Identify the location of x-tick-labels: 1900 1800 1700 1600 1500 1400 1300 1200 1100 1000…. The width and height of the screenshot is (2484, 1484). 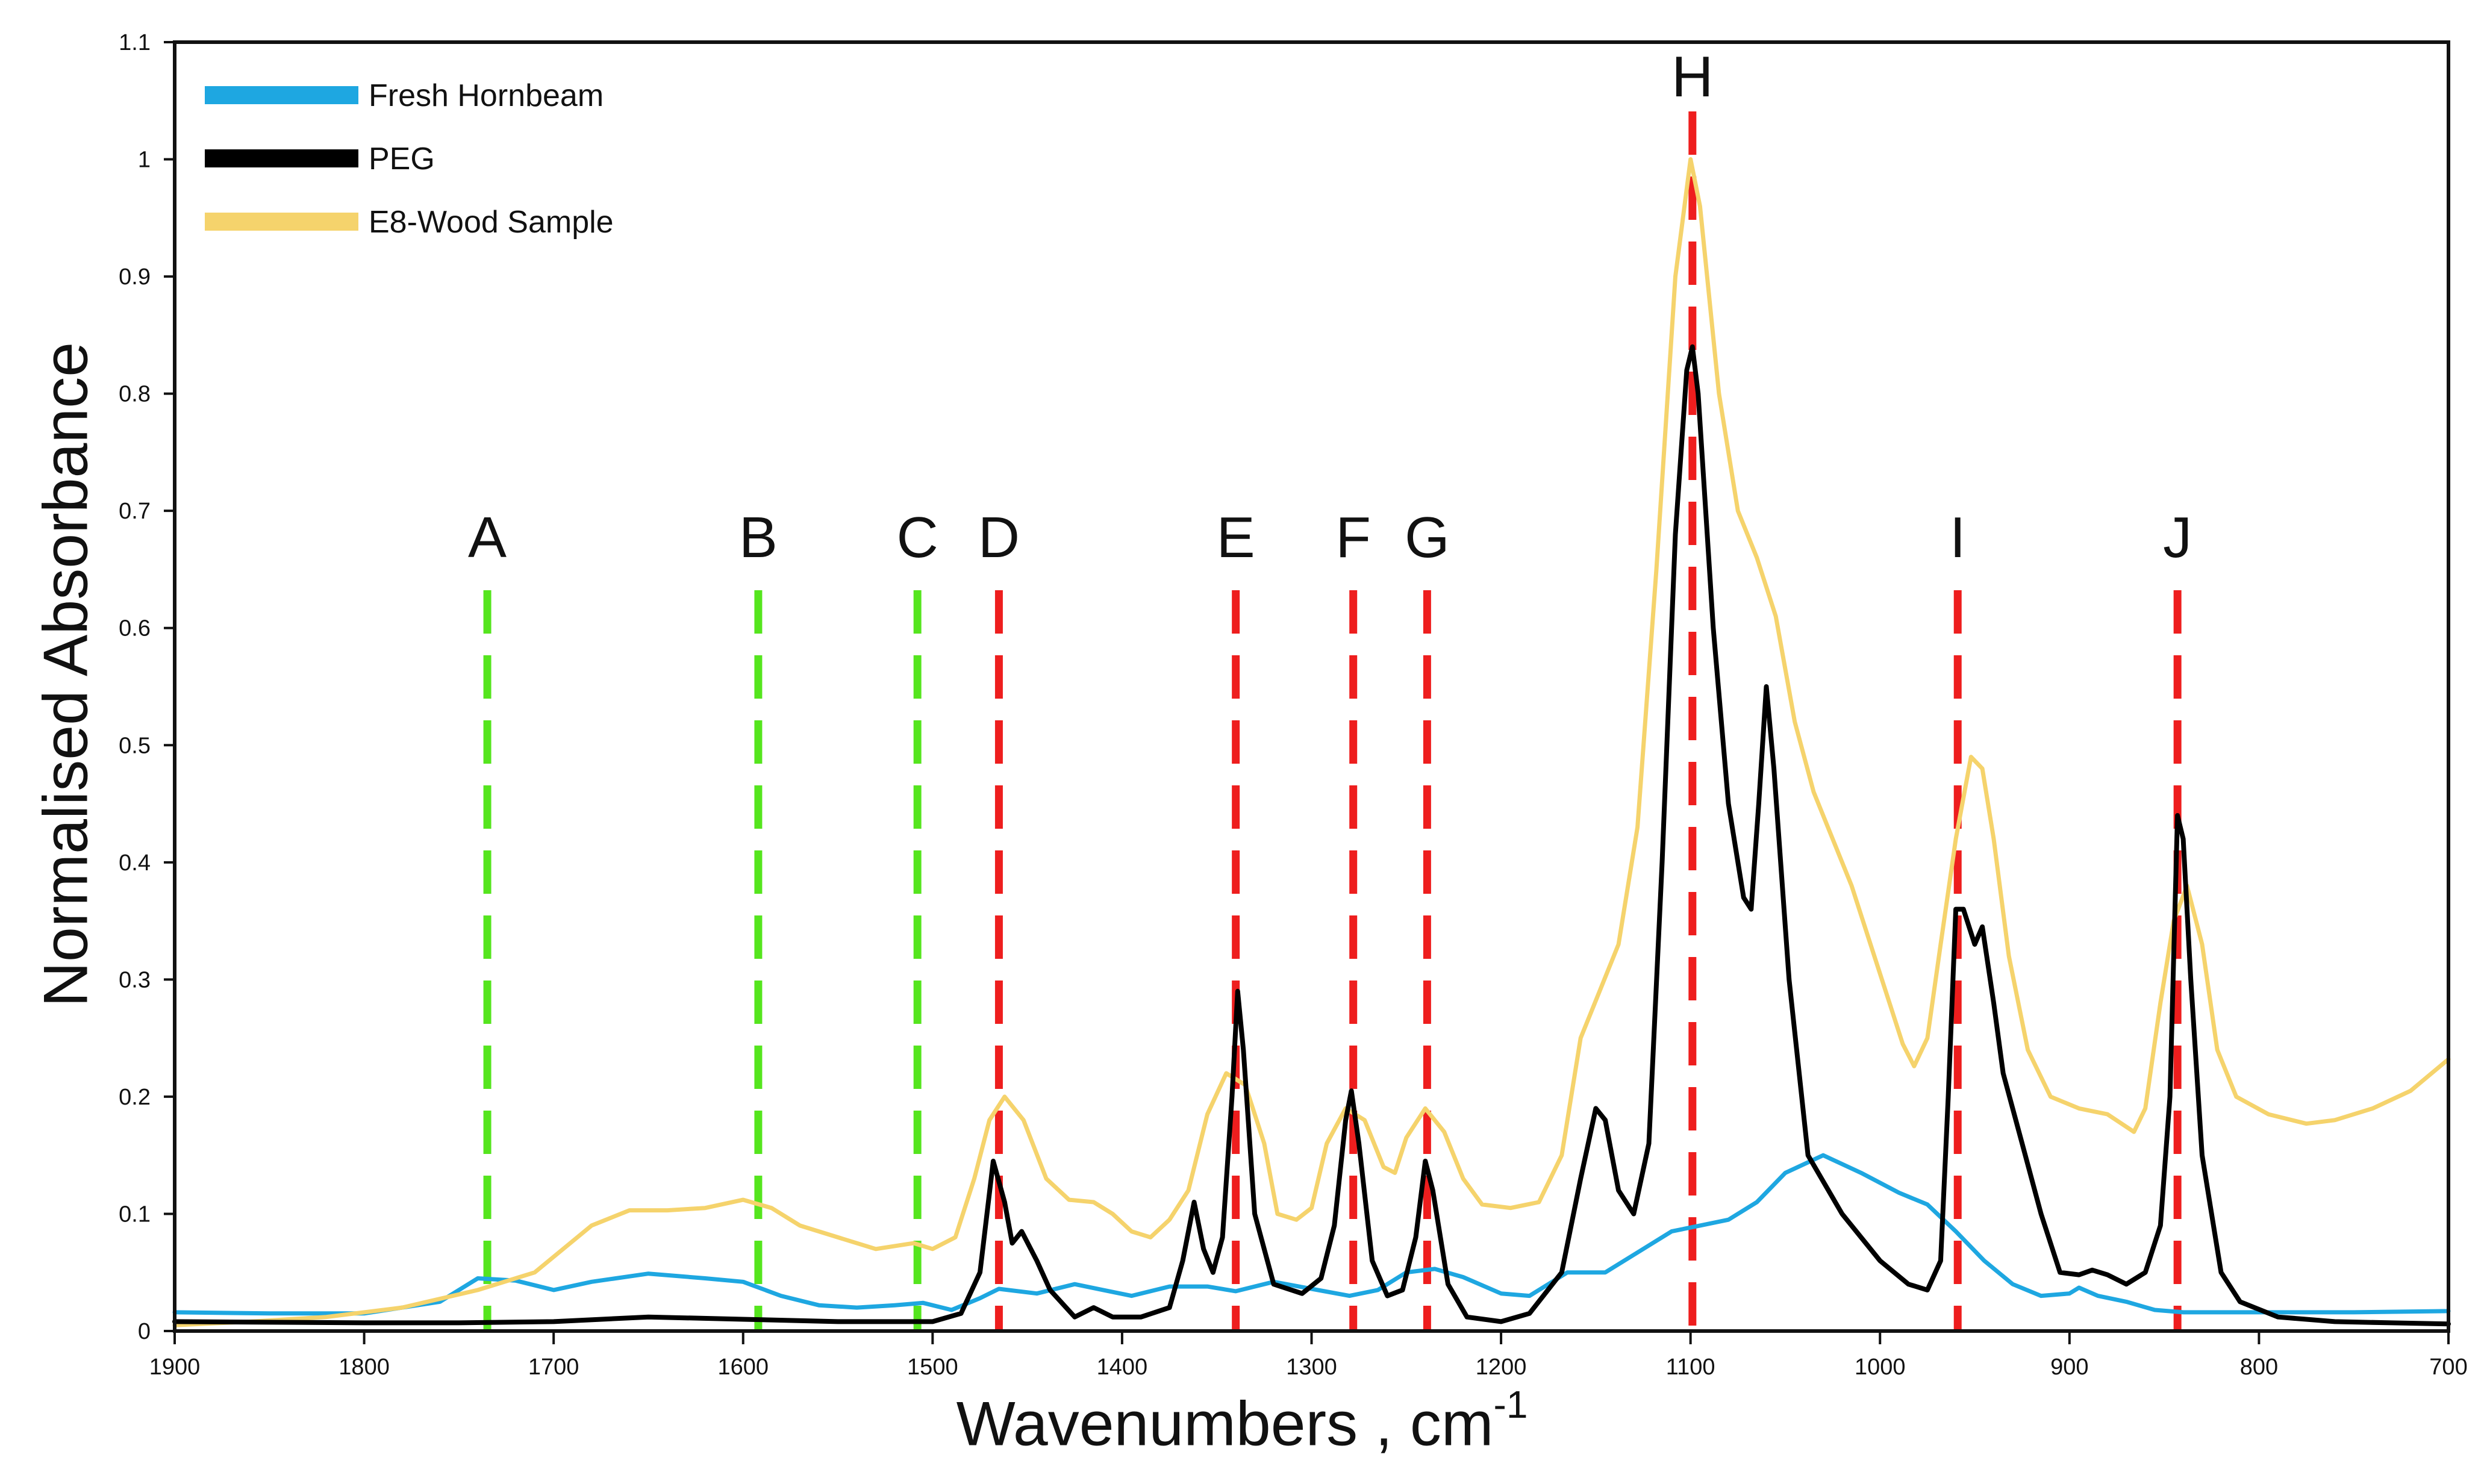
(1308, 1367).